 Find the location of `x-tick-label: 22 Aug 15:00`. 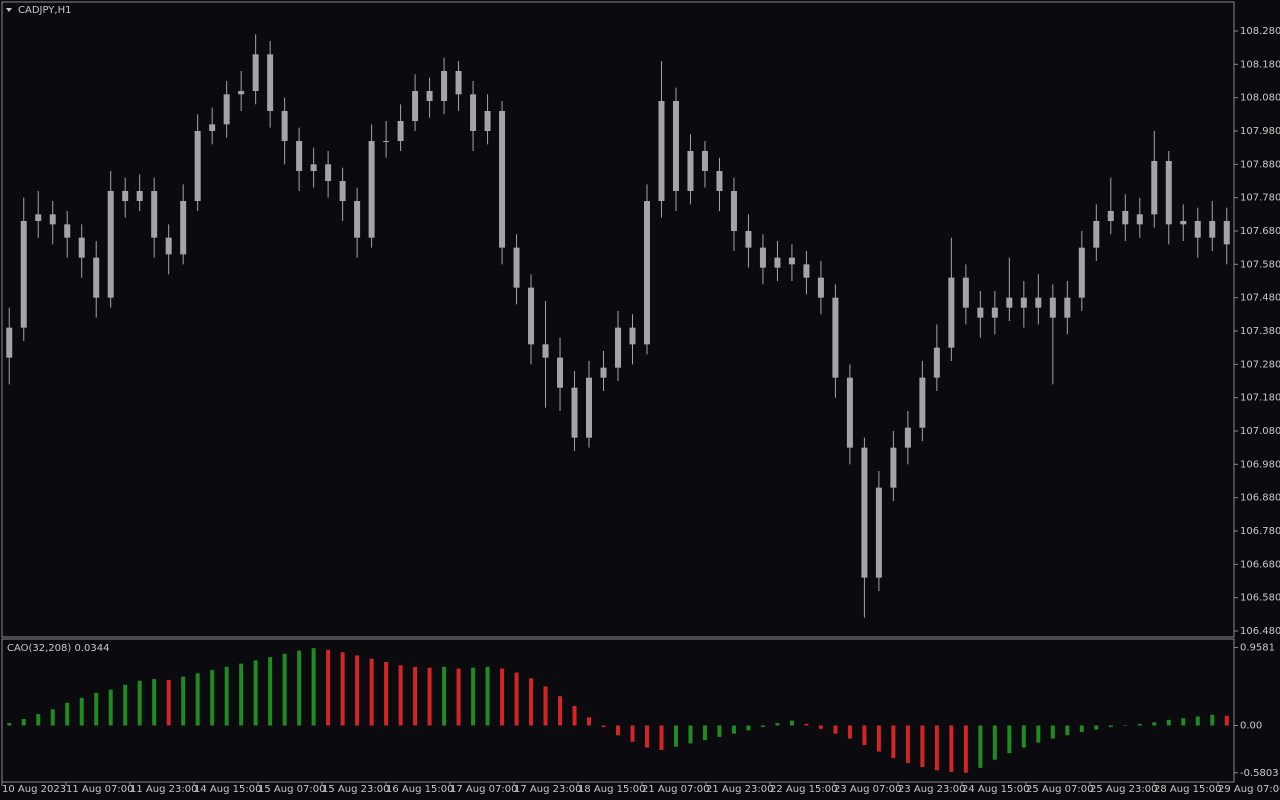

x-tick-label: 22 Aug 15:00 is located at coordinates (803, 789).